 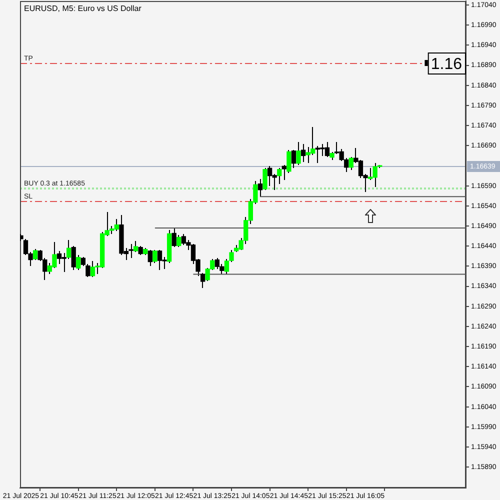 I want to click on annotation: 1.16, so click(x=446, y=64).